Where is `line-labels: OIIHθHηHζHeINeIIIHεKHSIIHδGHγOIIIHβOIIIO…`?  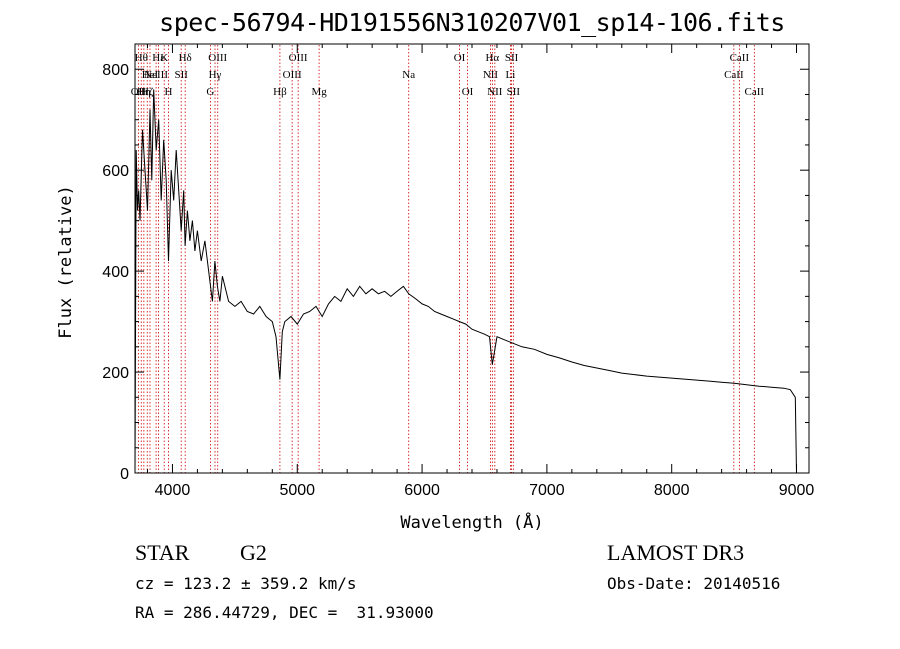 line-labels: OIIHθHηHζHeINeIIIHεKHSIIHδGHγOIIIHβOIIIO… is located at coordinates (448, 75).